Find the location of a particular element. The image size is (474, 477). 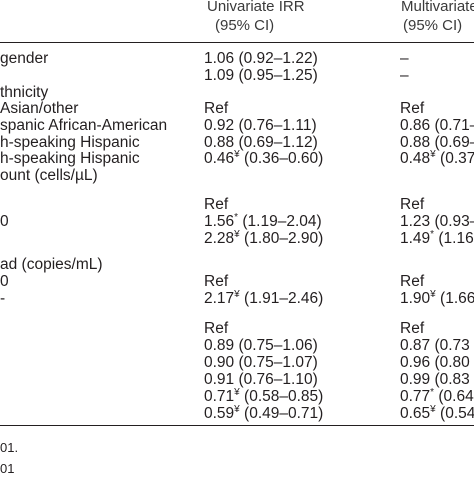

table-row: 0.91 (0.76–1.10) 0.99 (0.83 is located at coordinates (237, 379).